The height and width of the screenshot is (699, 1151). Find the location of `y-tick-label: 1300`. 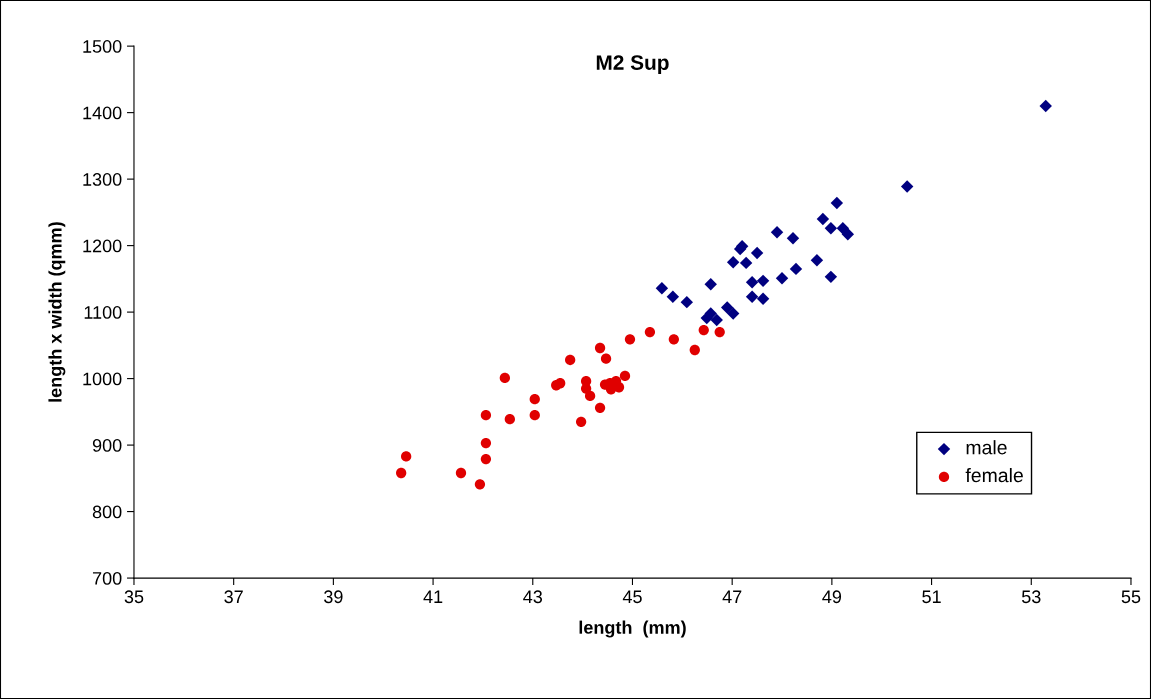

y-tick-label: 1300 is located at coordinates (102, 179).